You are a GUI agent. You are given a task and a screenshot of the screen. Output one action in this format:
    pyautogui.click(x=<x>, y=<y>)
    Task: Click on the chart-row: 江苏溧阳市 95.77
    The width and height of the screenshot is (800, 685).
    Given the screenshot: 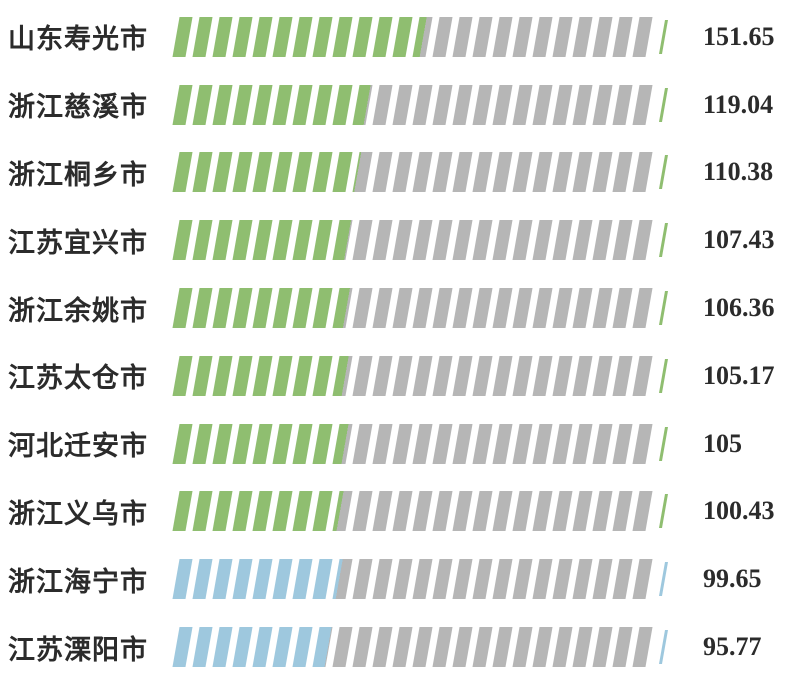 What is the action you would take?
    pyautogui.click(x=400, y=647)
    